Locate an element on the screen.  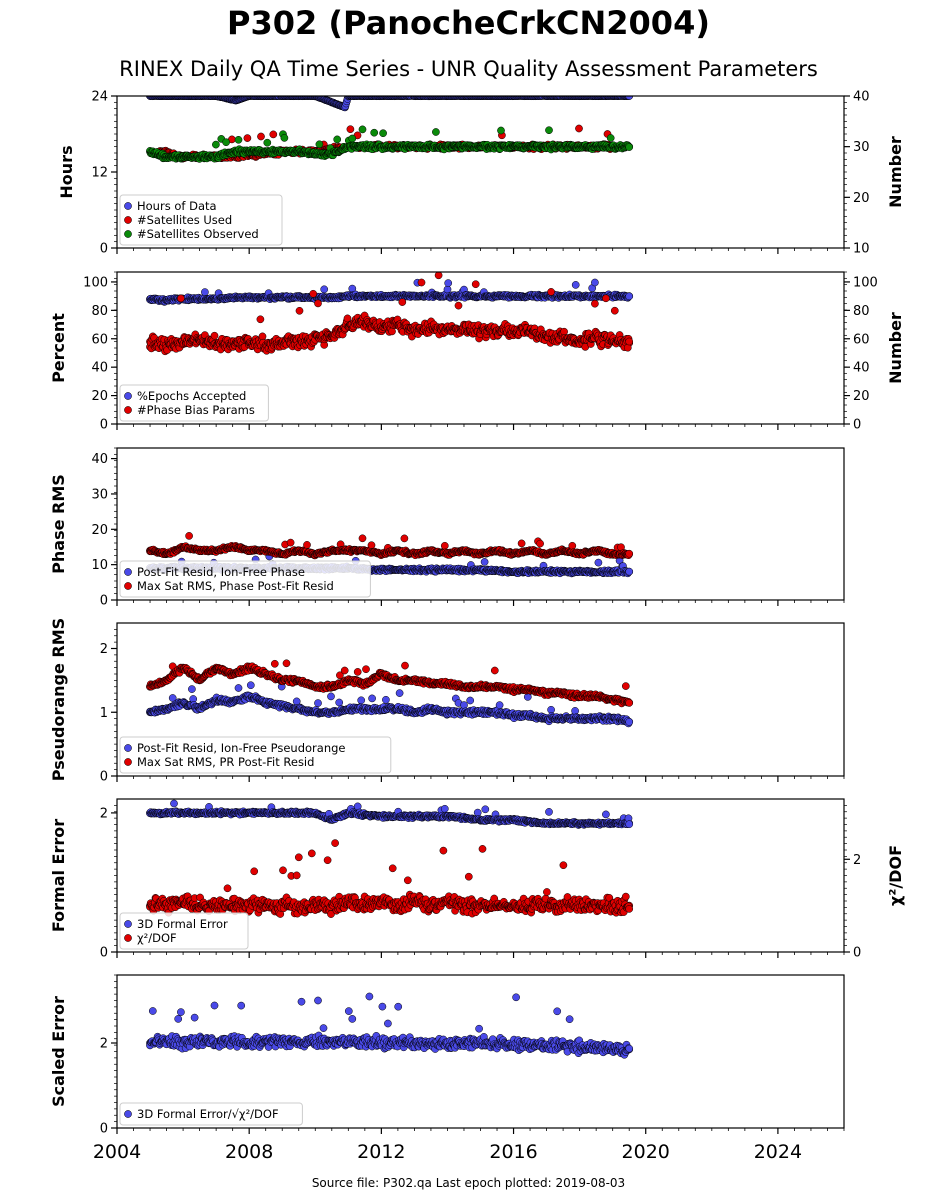
legend-label: #Phase Bias Params is located at coordinates (196, 410).